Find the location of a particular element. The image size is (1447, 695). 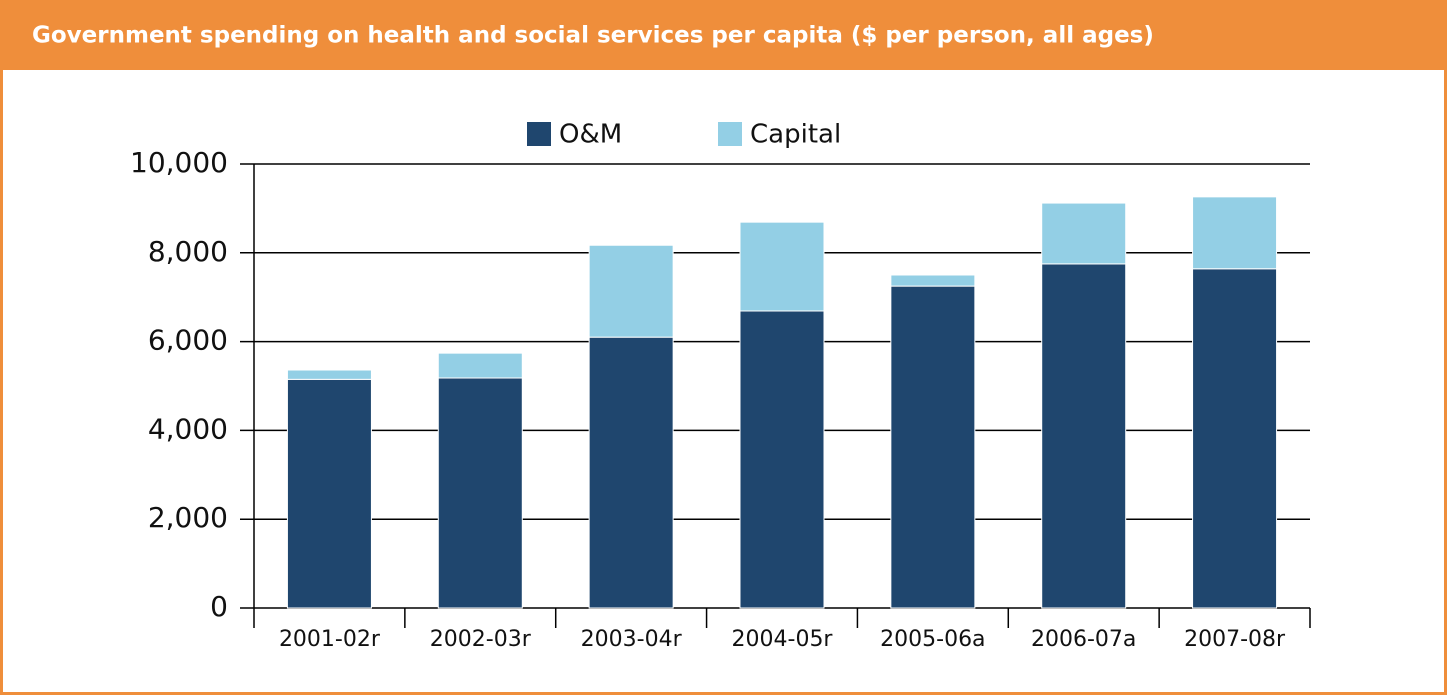

x-tick-label: 2005-06a is located at coordinates (932, 639).